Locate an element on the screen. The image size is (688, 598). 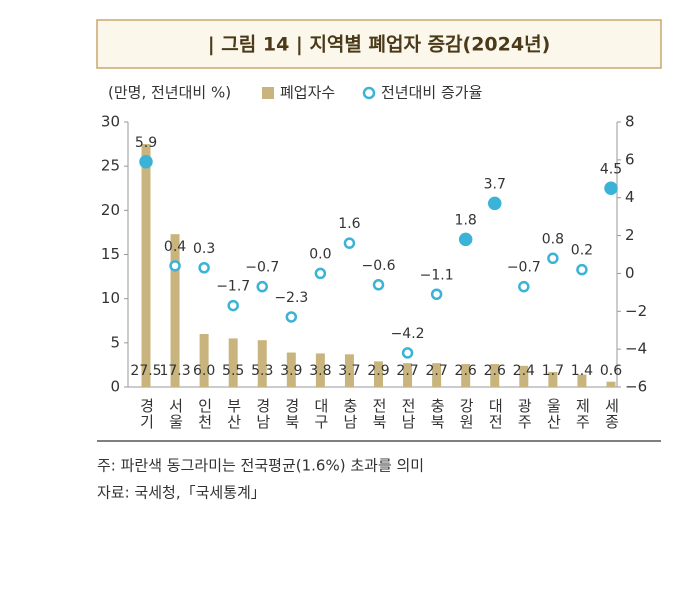
point-value-label: 0.2 is located at coordinates (582, 251).